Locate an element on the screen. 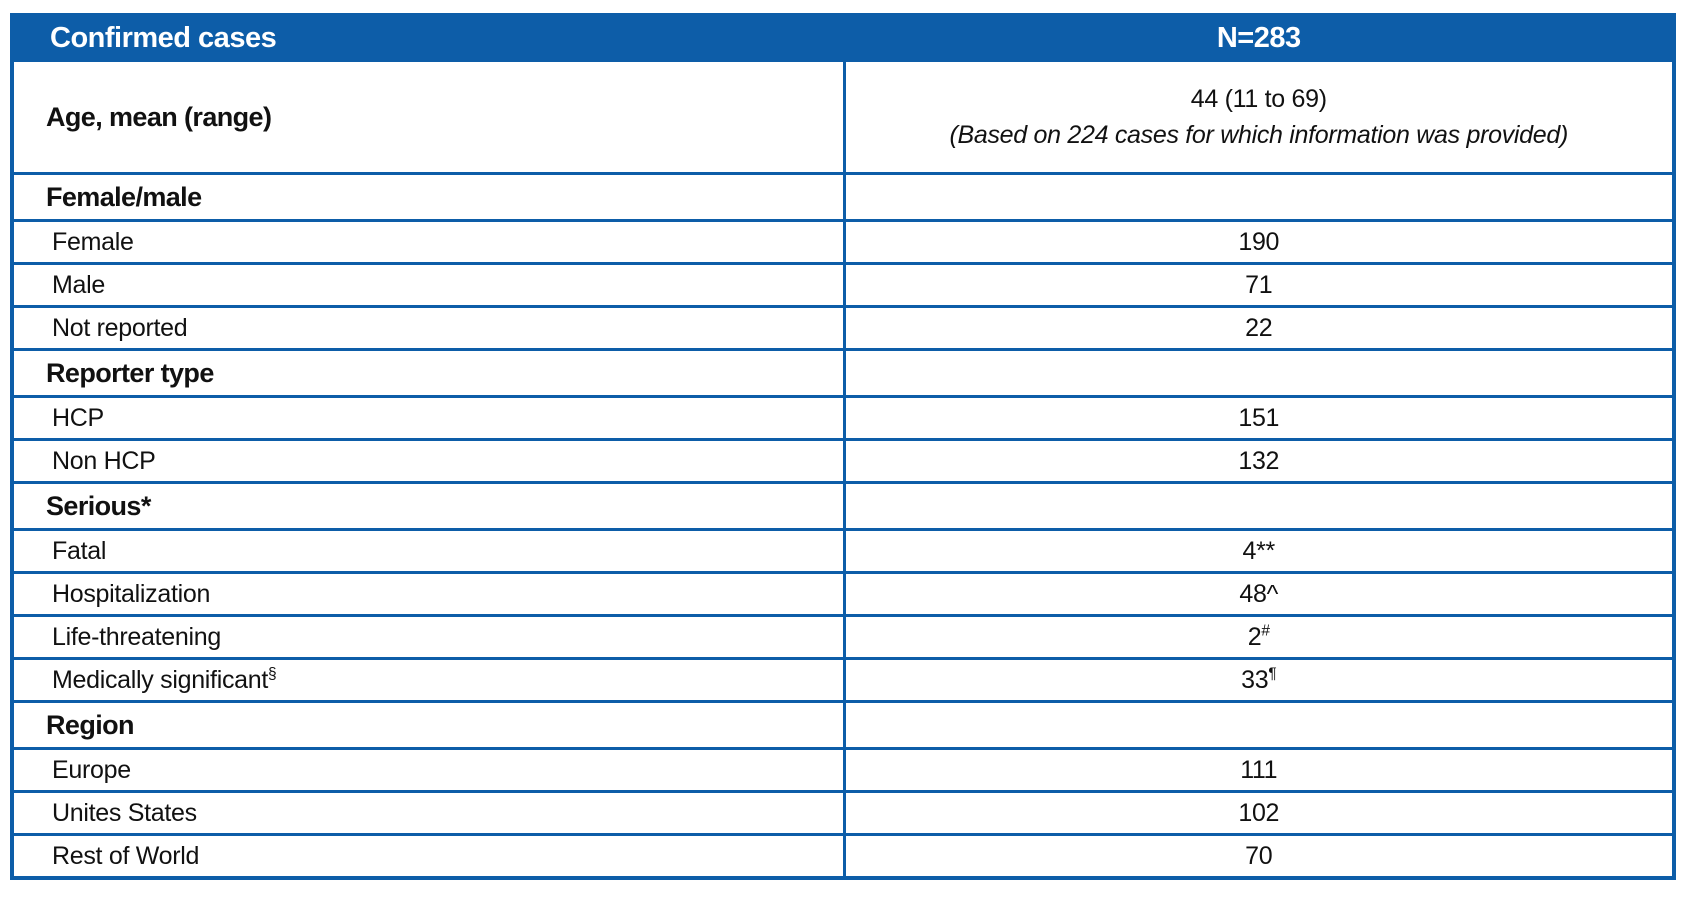 The height and width of the screenshot is (905, 1705). row-value-text: 4** is located at coordinates (1259, 550).